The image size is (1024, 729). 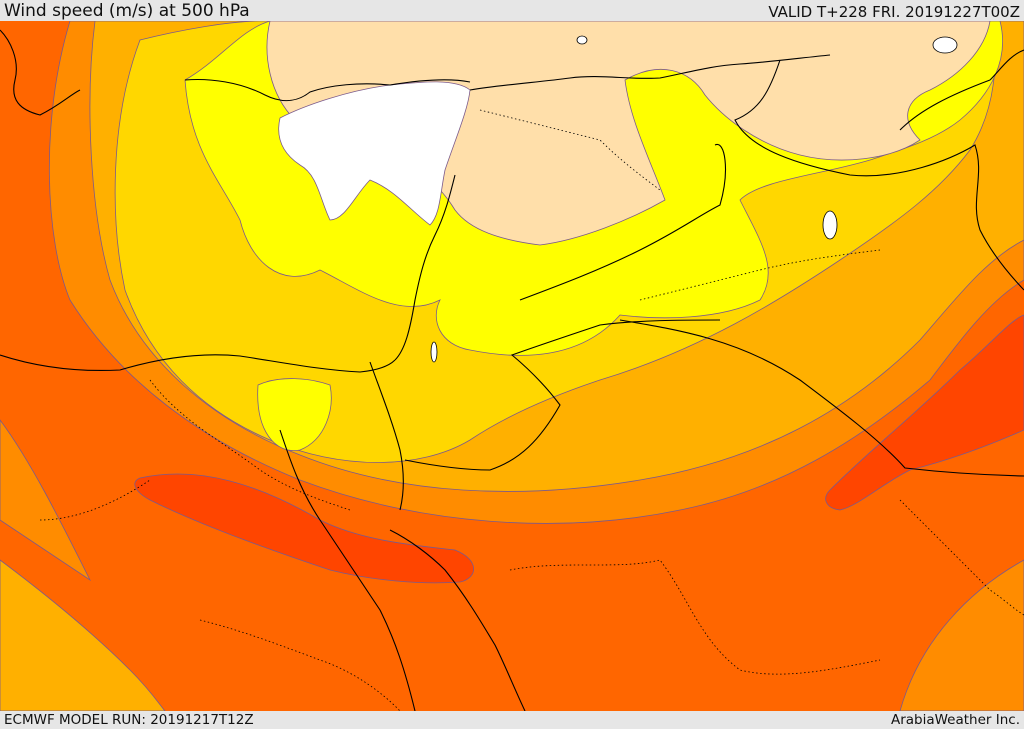 I want to click on border-aegean, so click(x=40, y=72).